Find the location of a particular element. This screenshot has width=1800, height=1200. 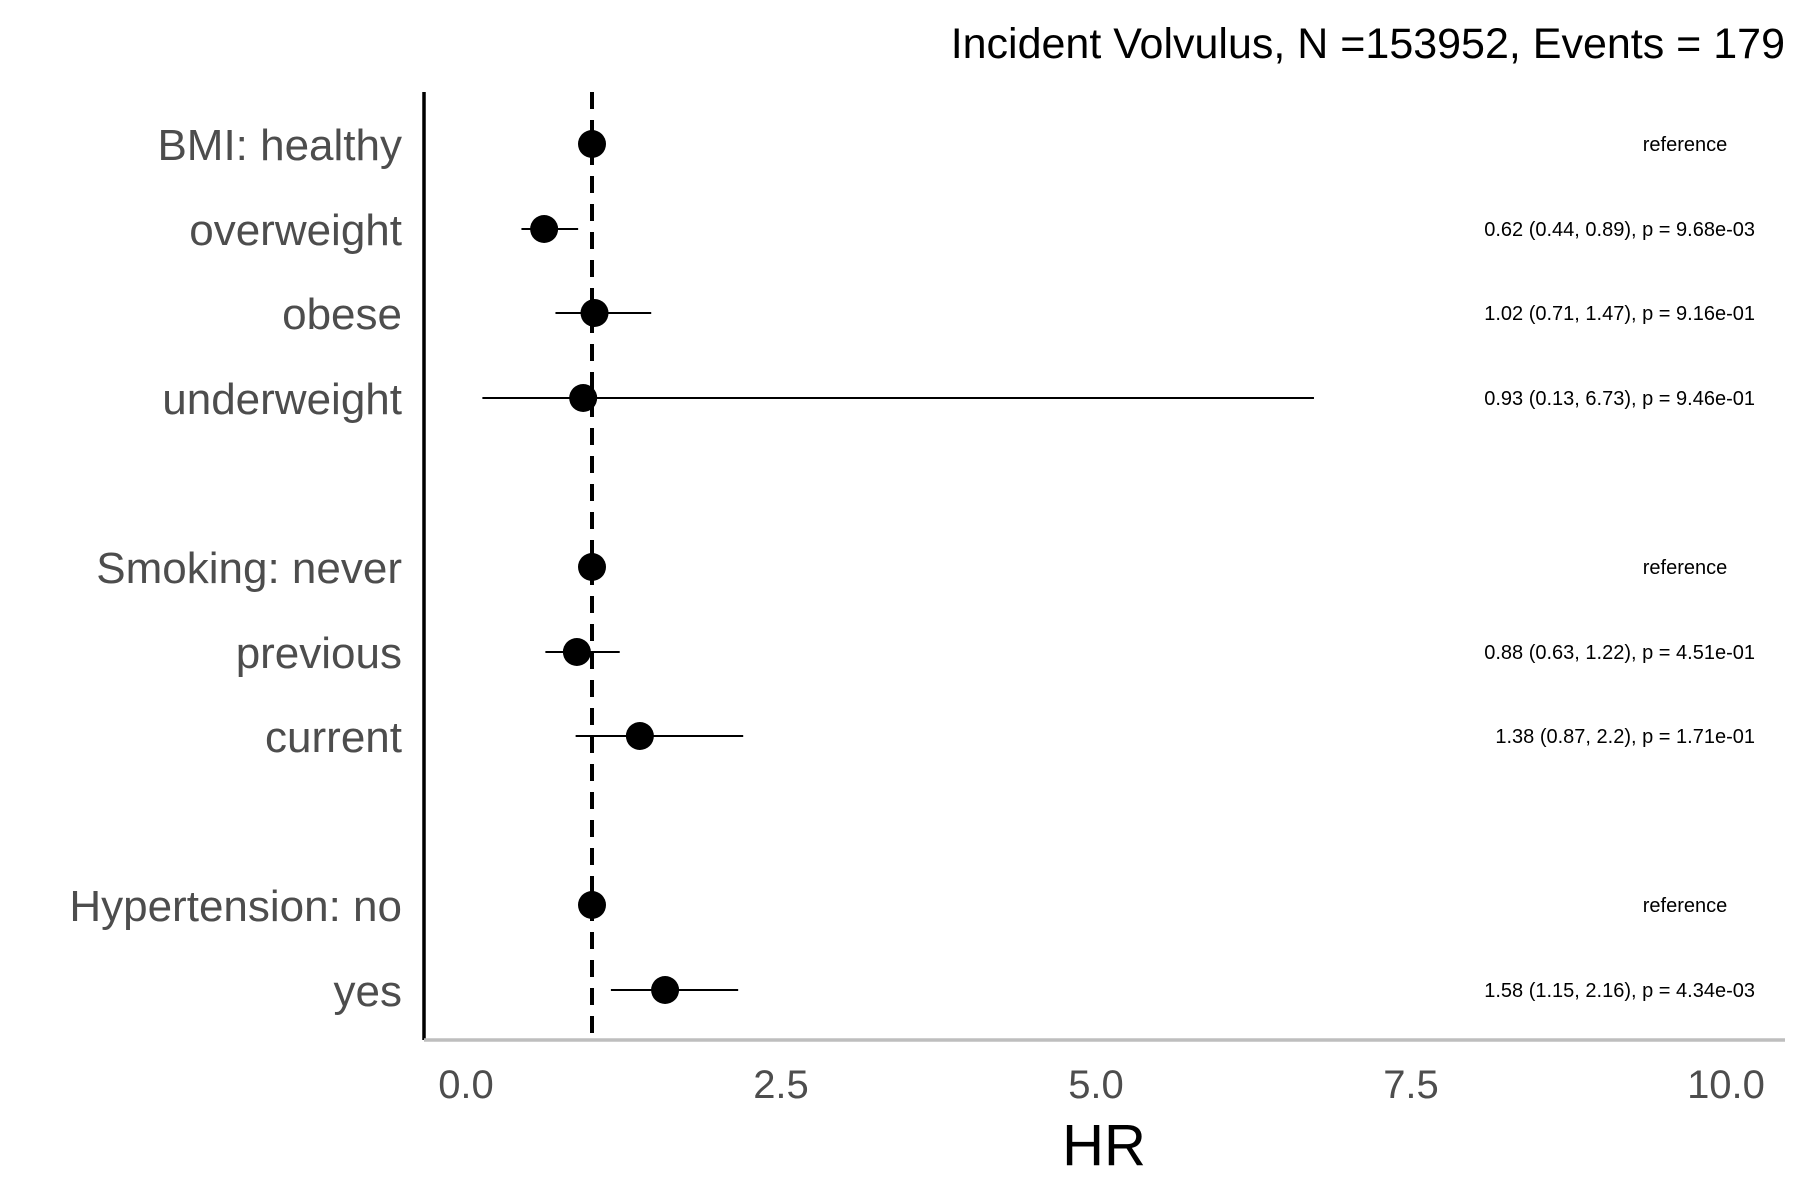

hr-annotation: 1.58 (1.15, 2.16), p = 4.34e-03 is located at coordinates (1619, 991).